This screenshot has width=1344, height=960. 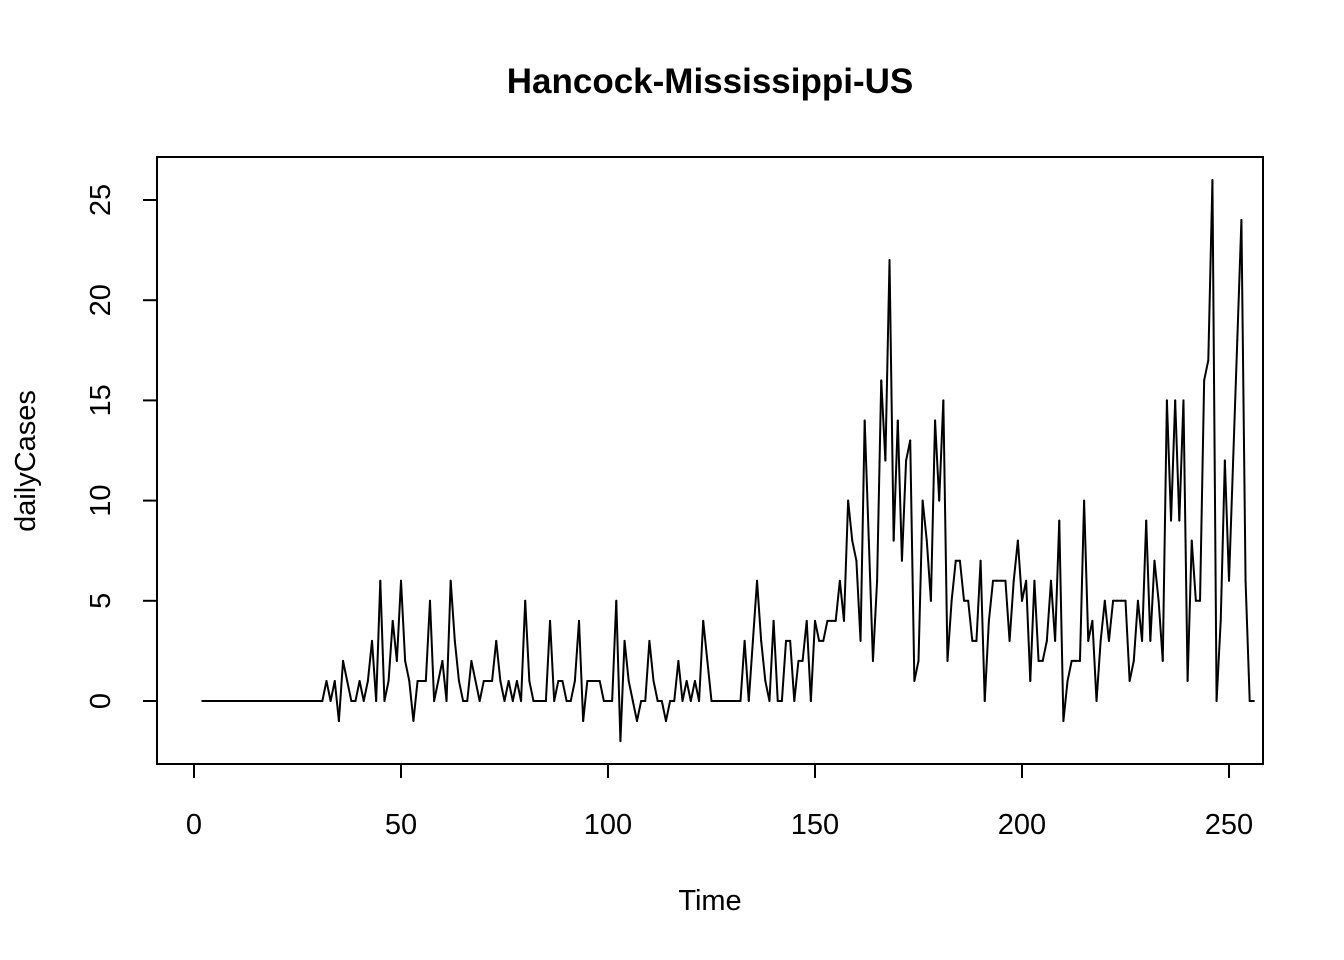 What do you see at coordinates (815, 825) in the screenshot?
I see `x-tick-label: 150` at bounding box center [815, 825].